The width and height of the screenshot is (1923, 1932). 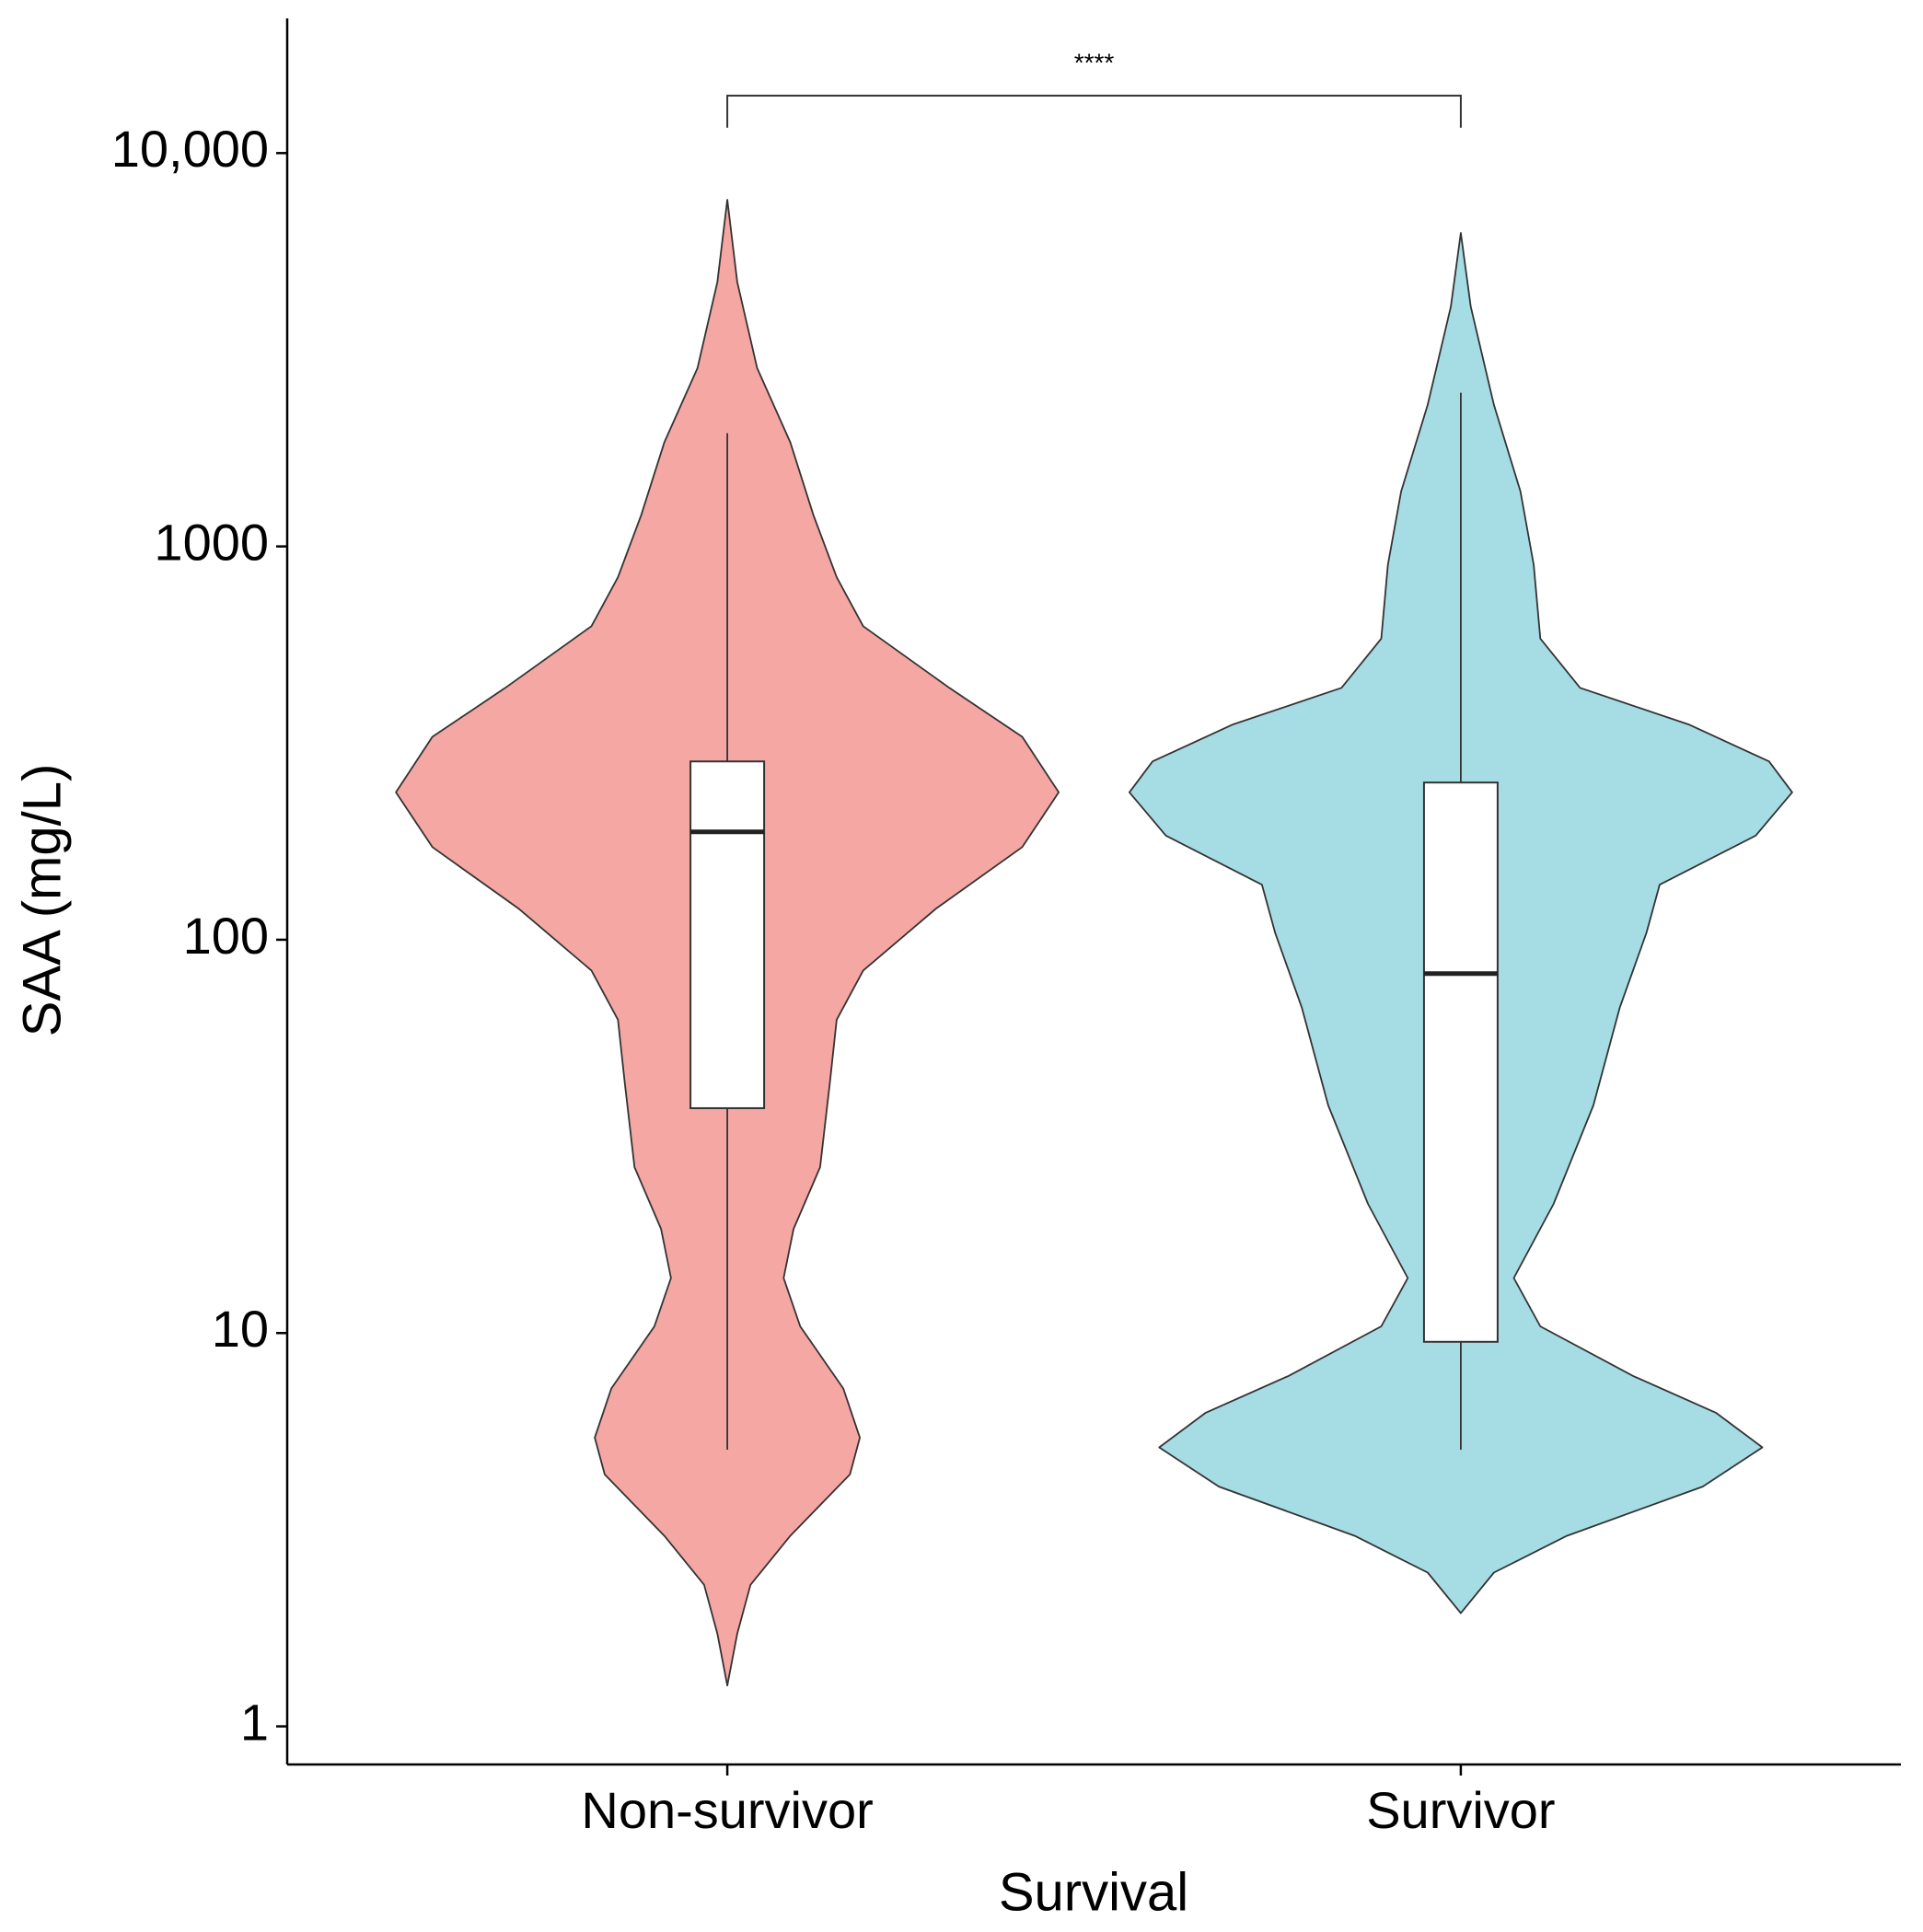 I want to click on y-tick-label: 10,000, so click(x=190, y=149).